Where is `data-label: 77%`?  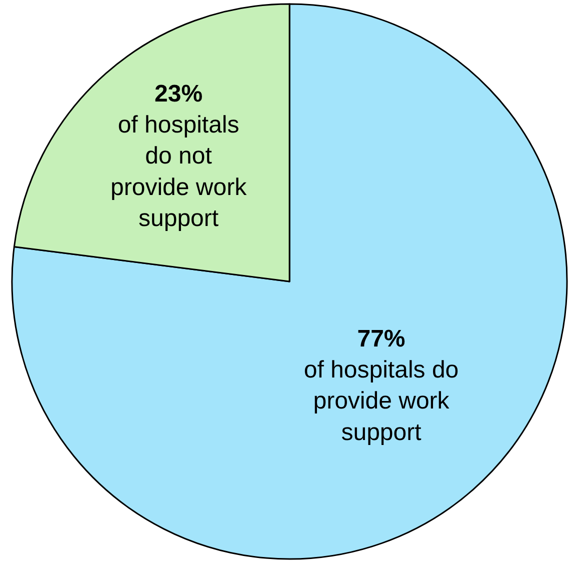 data-label: 77% is located at coordinates (381, 338).